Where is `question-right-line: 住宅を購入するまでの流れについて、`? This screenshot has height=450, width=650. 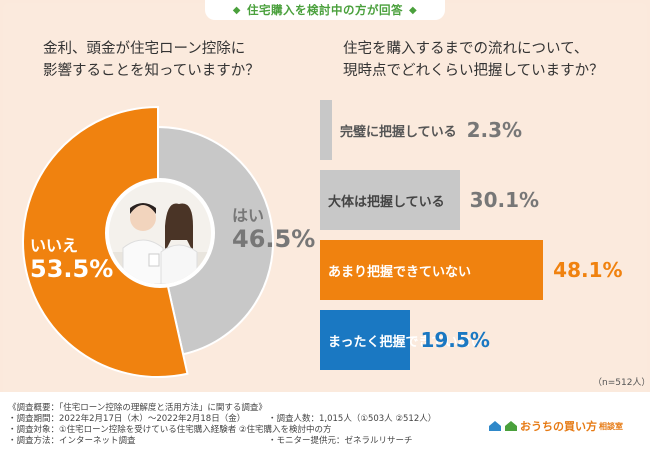
question-right-line: 住宅を購入するまでの流れについて、 is located at coordinates (466, 49).